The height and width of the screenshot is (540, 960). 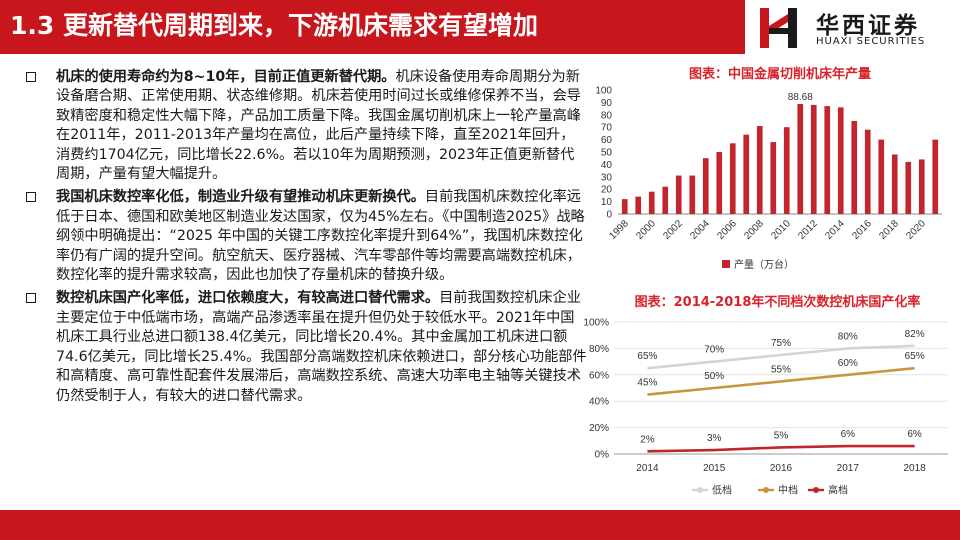 What do you see at coordinates (607, 140) in the screenshot?
I see `y-tick-label: 60` at bounding box center [607, 140].